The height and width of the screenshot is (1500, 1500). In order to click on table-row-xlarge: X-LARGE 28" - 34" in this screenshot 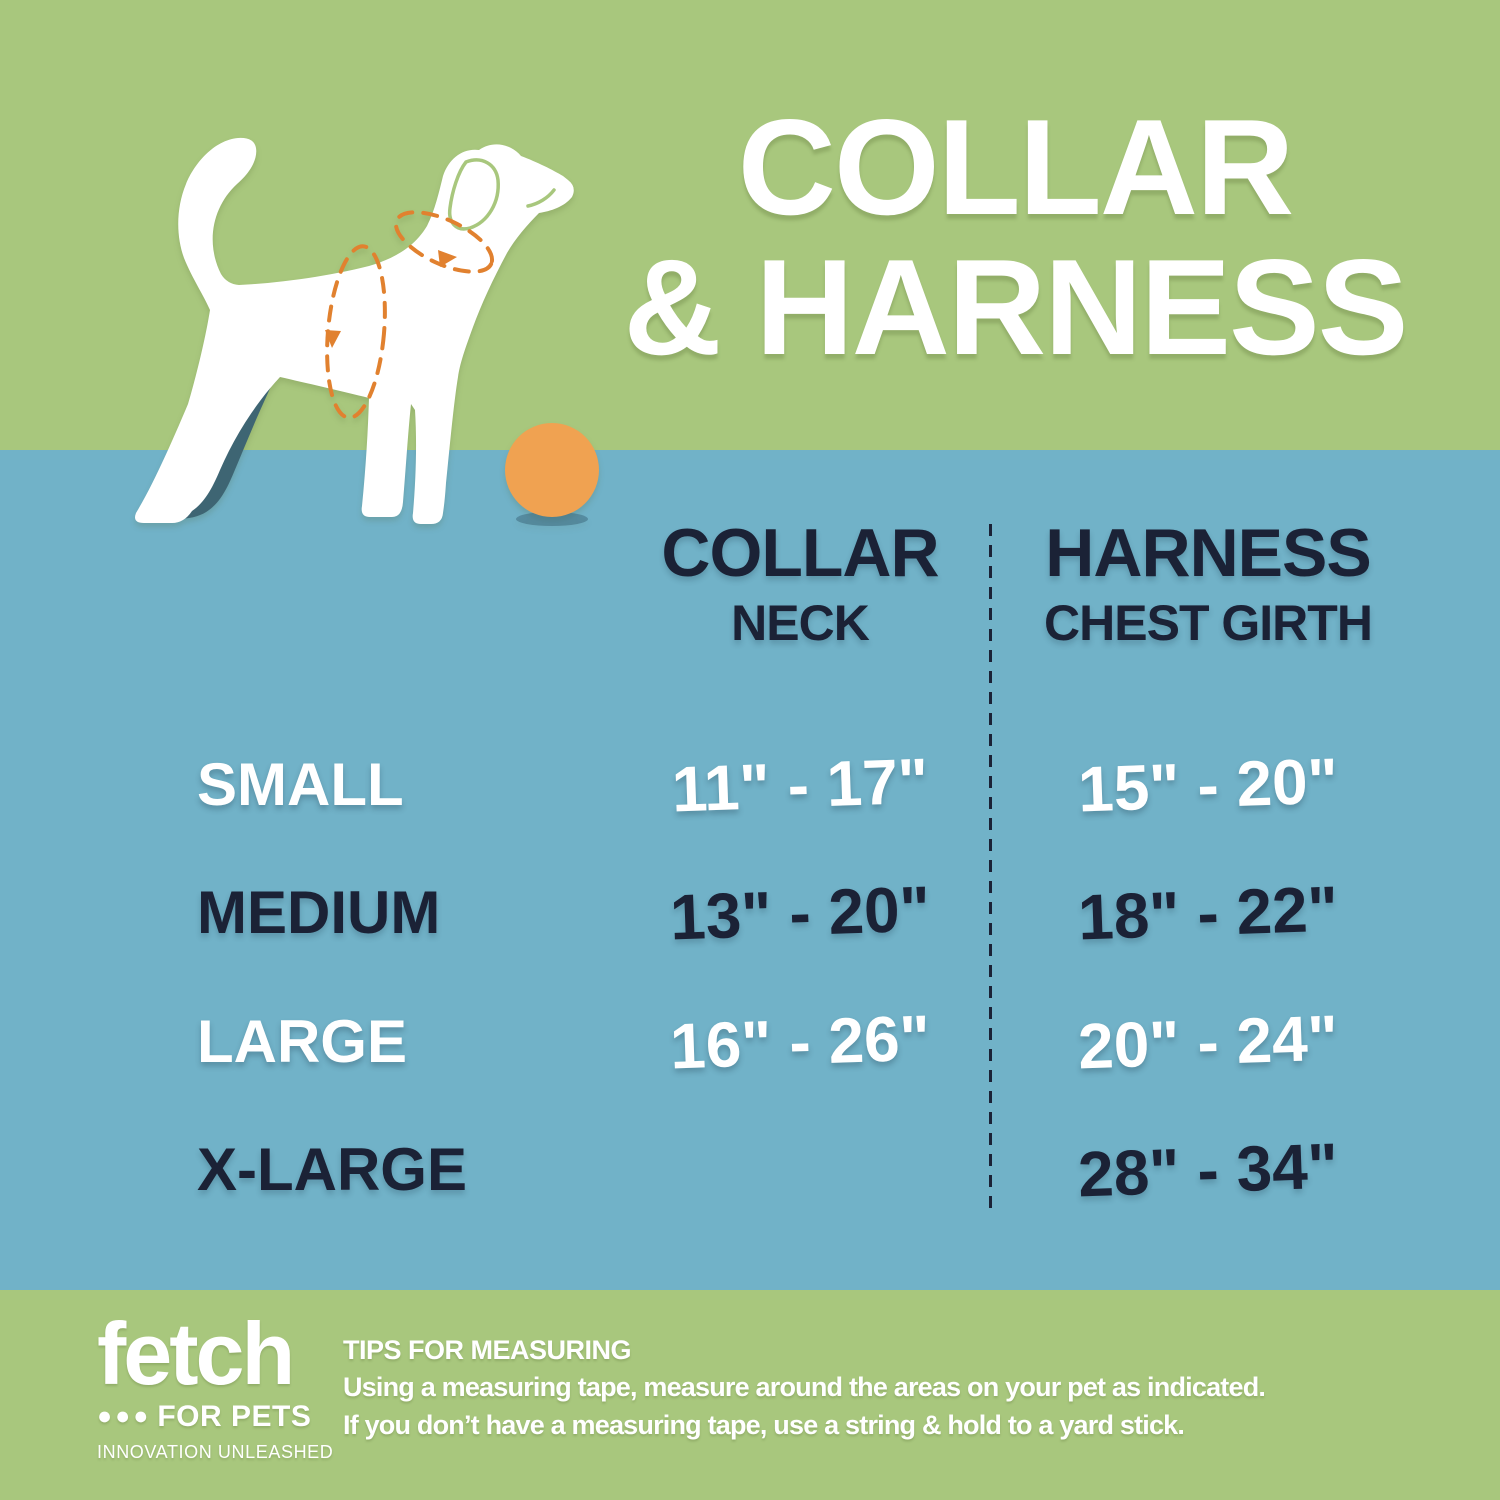, I will do `click(750, 1170)`.